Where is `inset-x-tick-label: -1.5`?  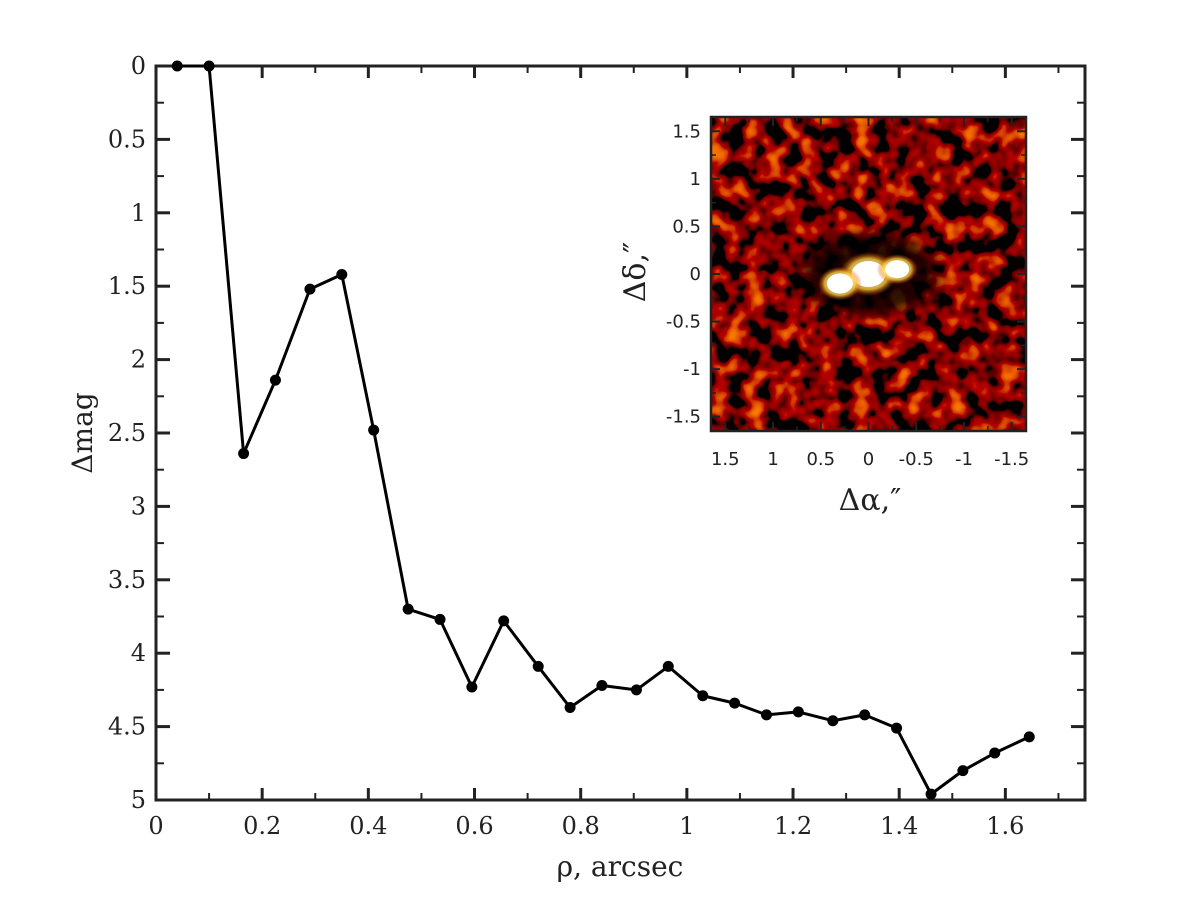
inset-x-tick-label: -1.5 is located at coordinates (1011, 459).